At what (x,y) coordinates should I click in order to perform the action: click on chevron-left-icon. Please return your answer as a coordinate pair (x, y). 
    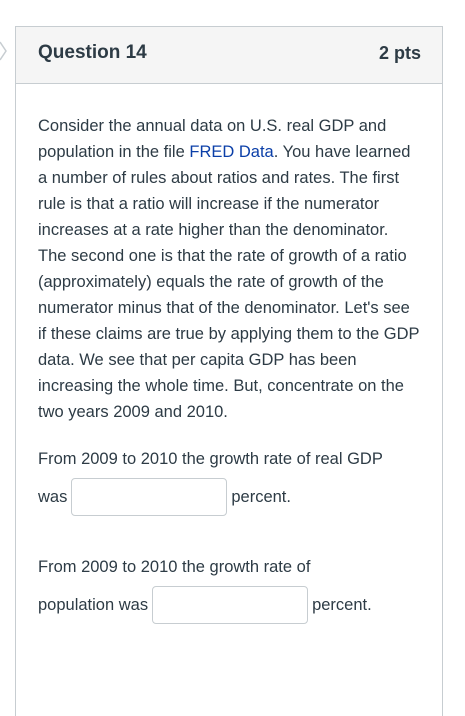
    Looking at the image, I should click on (3, 51).